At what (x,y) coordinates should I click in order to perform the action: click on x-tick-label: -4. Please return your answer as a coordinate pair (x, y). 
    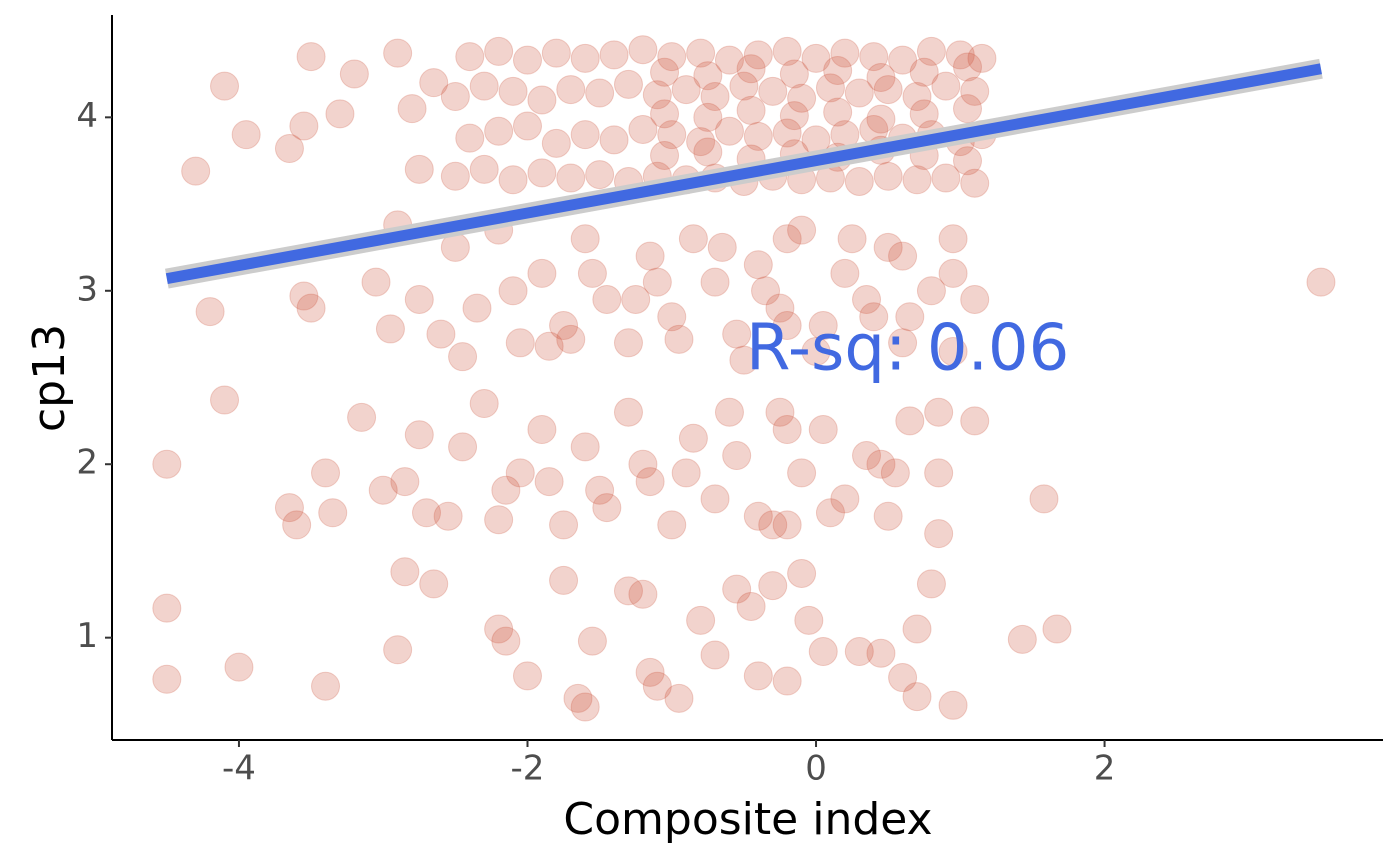
    Looking at the image, I should click on (239, 769).